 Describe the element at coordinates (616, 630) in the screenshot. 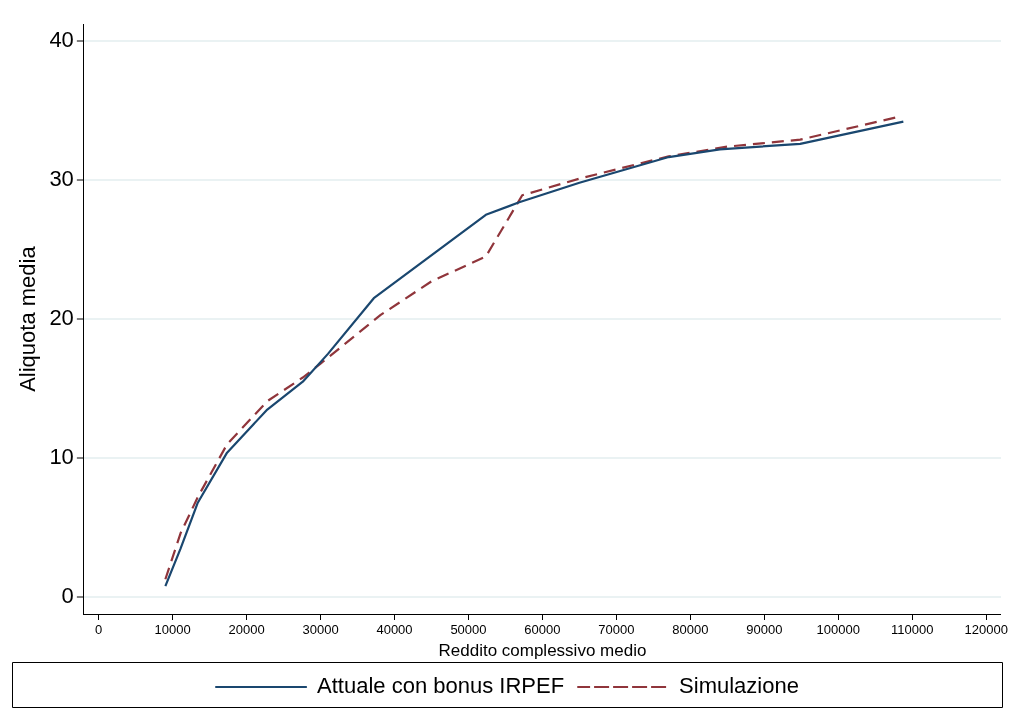

I see `x-tick-label: 70000` at that location.